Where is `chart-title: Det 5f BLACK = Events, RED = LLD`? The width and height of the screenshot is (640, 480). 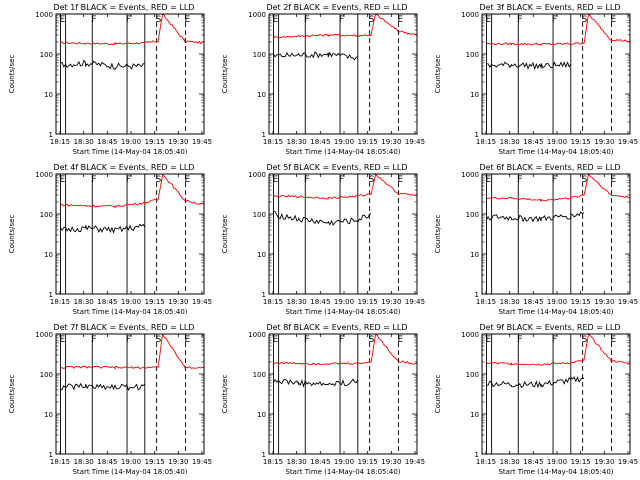 chart-title: Det 5f BLACK = Events, RED = LLD is located at coordinates (336, 167).